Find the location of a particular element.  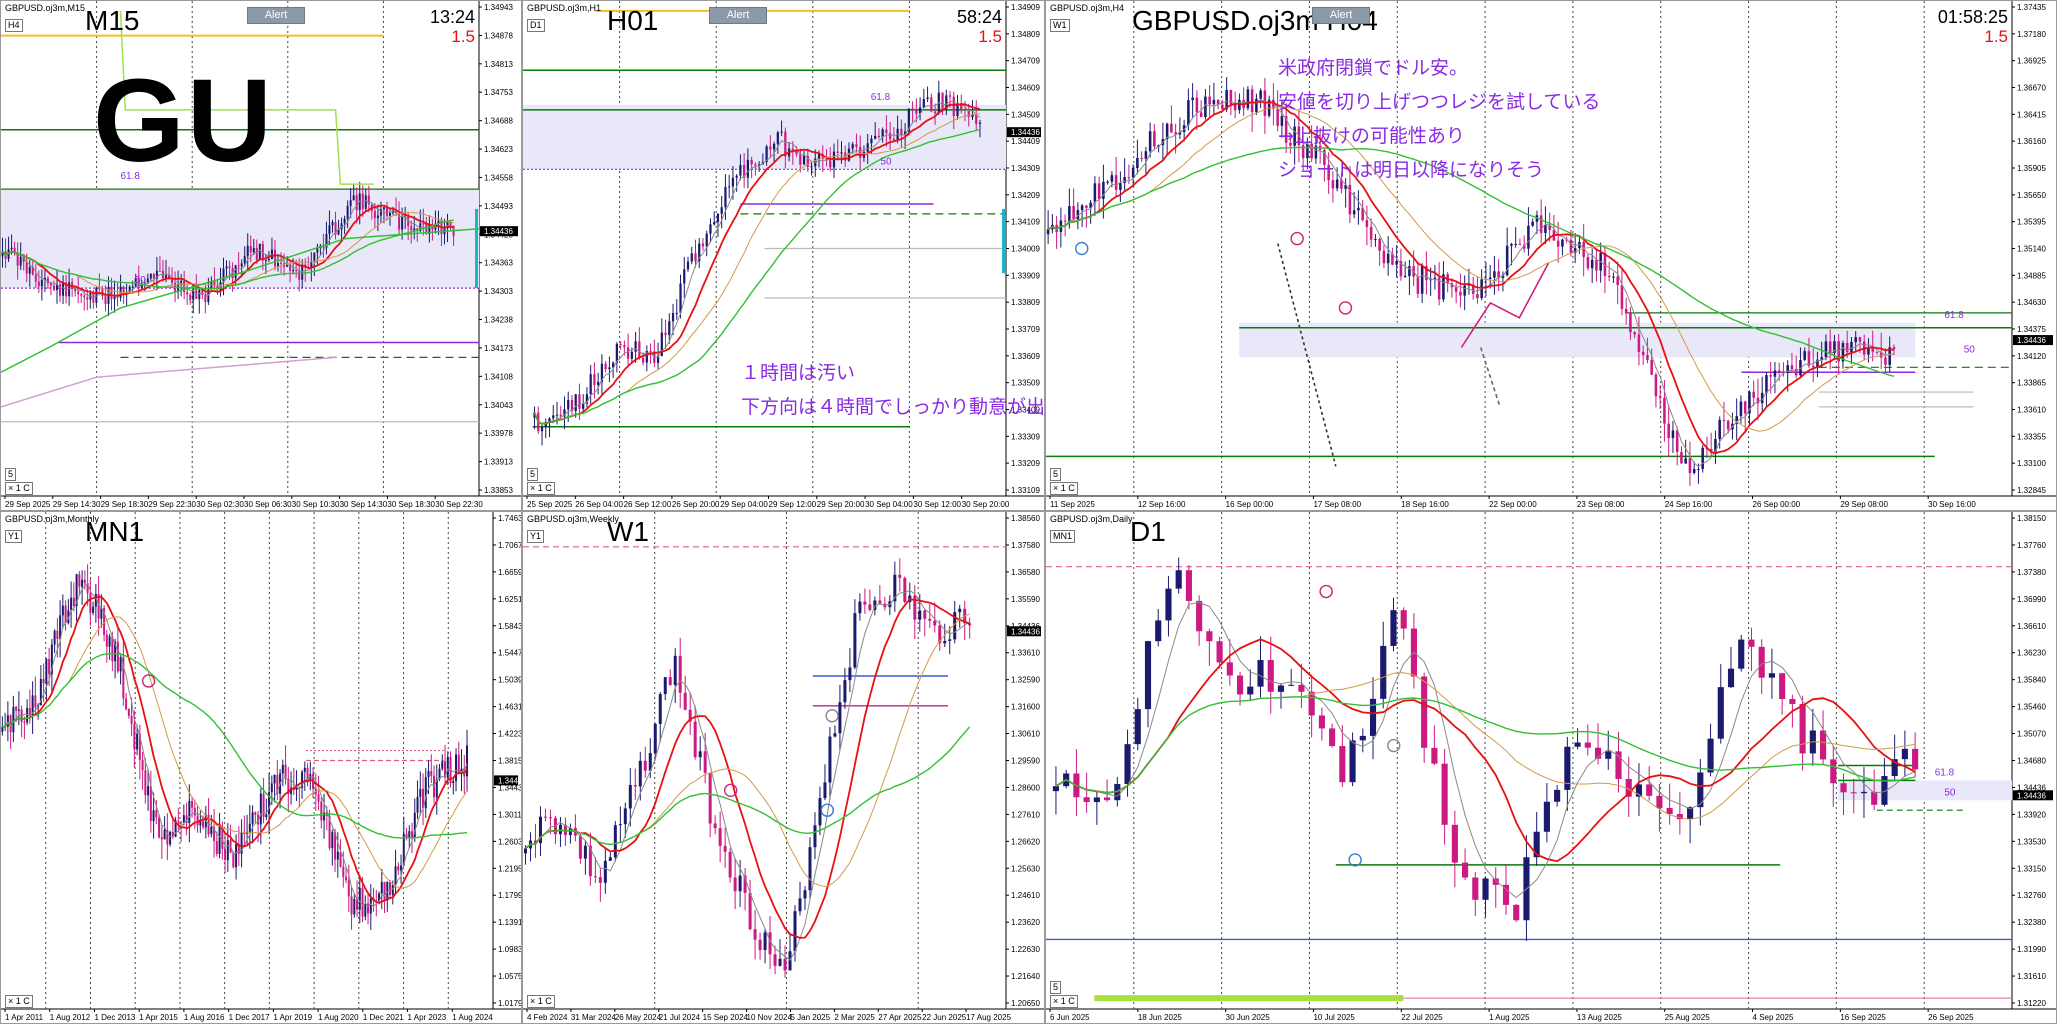

y-tick-label: 1.34375 is located at coordinates (2031, 329).